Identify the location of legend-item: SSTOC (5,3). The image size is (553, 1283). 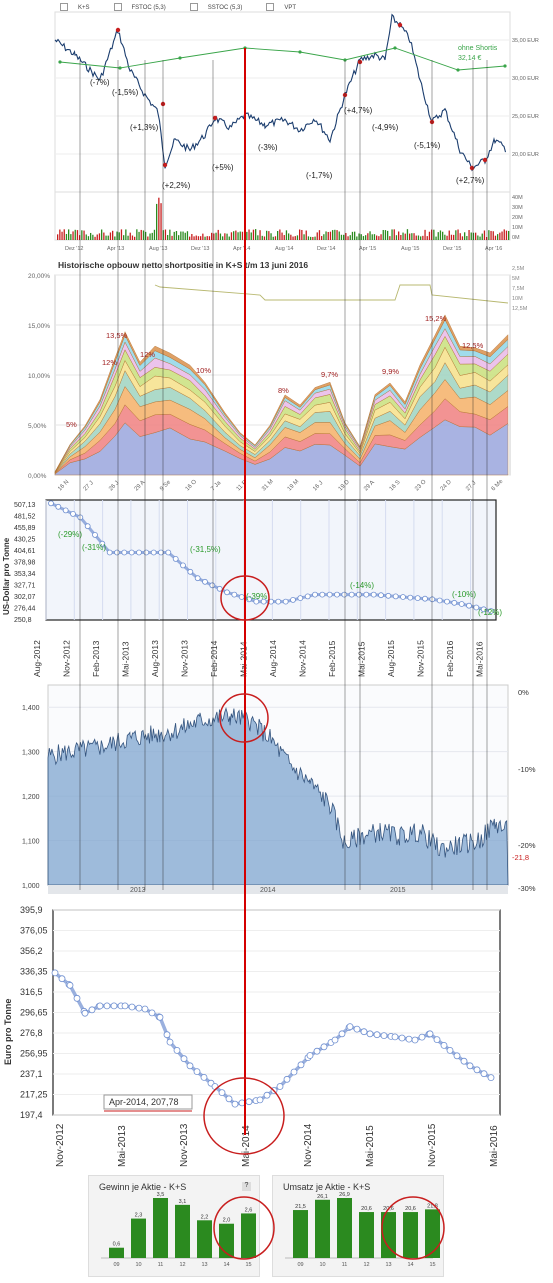
(219, 7).